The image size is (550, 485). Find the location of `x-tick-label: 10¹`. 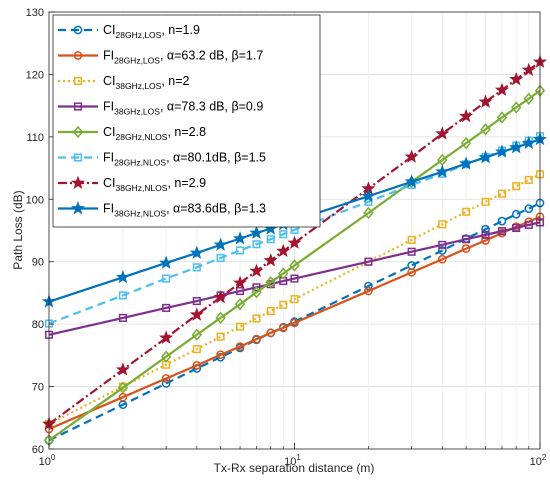

x-tick-label: 10¹ is located at coordinates (292, 460).